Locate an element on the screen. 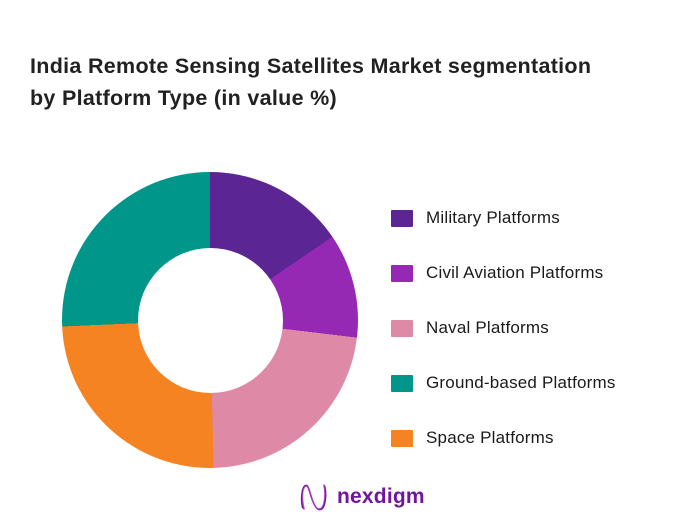  legend-swatch-ground-based-platforms is located at coordinates (402, 383).